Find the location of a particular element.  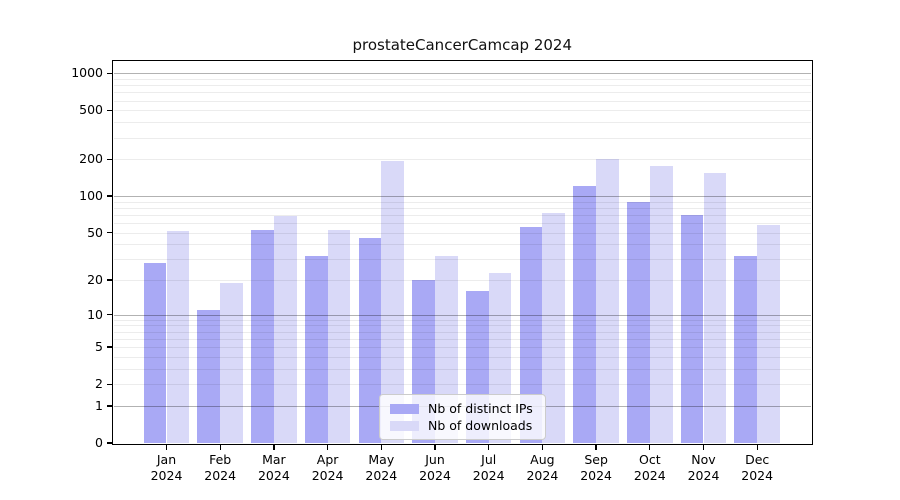

x-tick-month: Nov is located at coordinates (703, 459).